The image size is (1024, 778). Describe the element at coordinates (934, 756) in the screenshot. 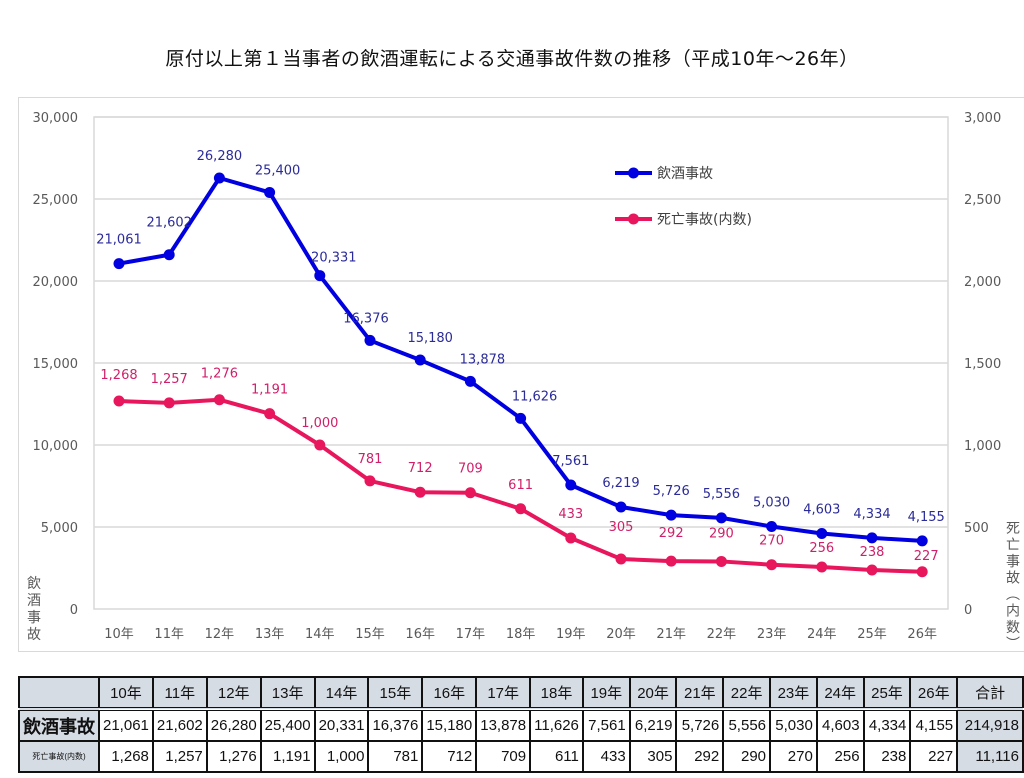

I see `table-cell: 227` at that location.